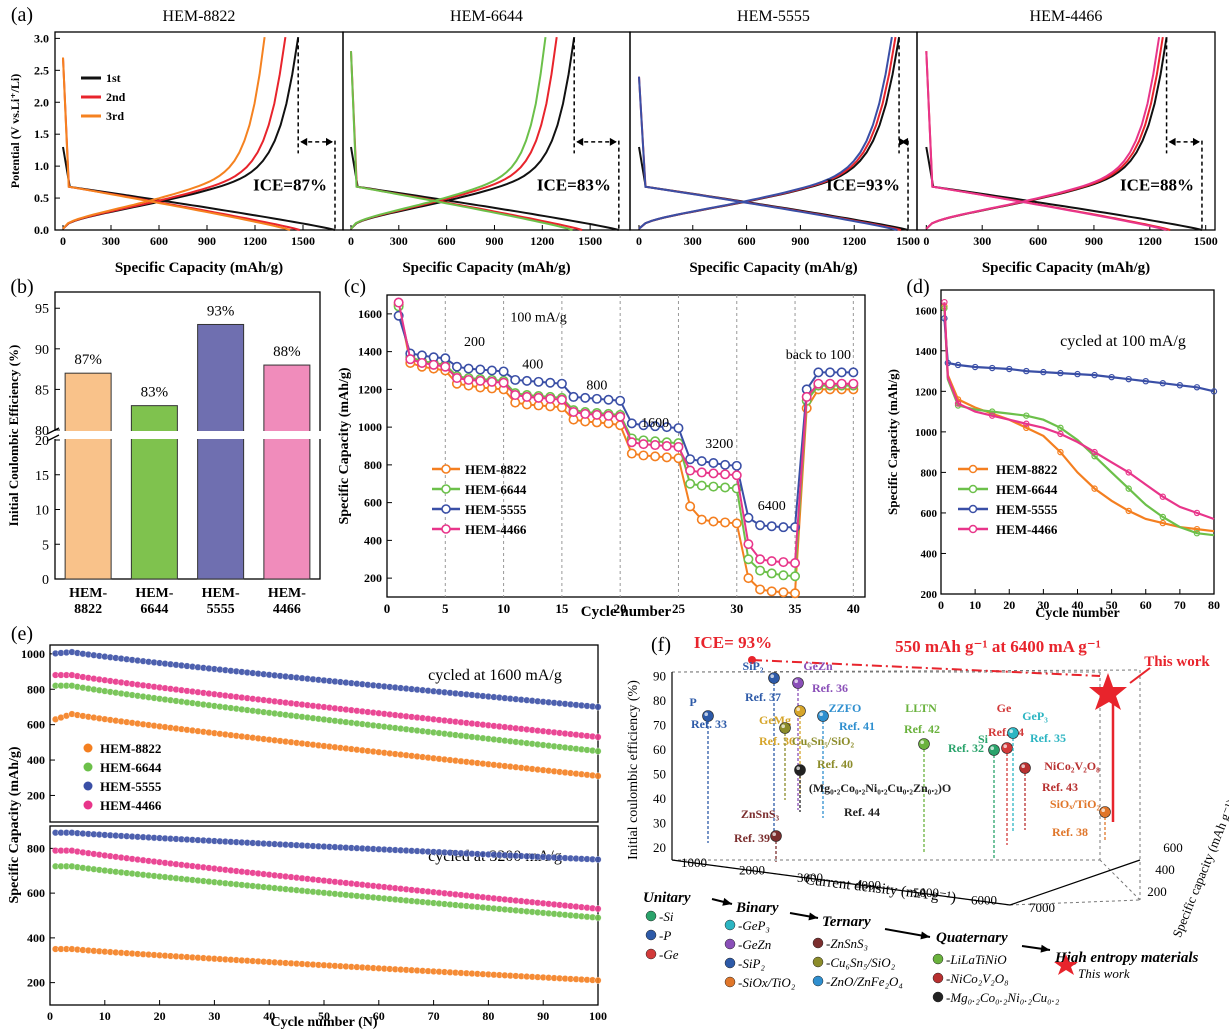 This screenshot has height=1031, width=1229. What do you see at coordinates (982, 241) in the screenshot?
I see `a-xtick: 300` at bounding box center [982, 241].